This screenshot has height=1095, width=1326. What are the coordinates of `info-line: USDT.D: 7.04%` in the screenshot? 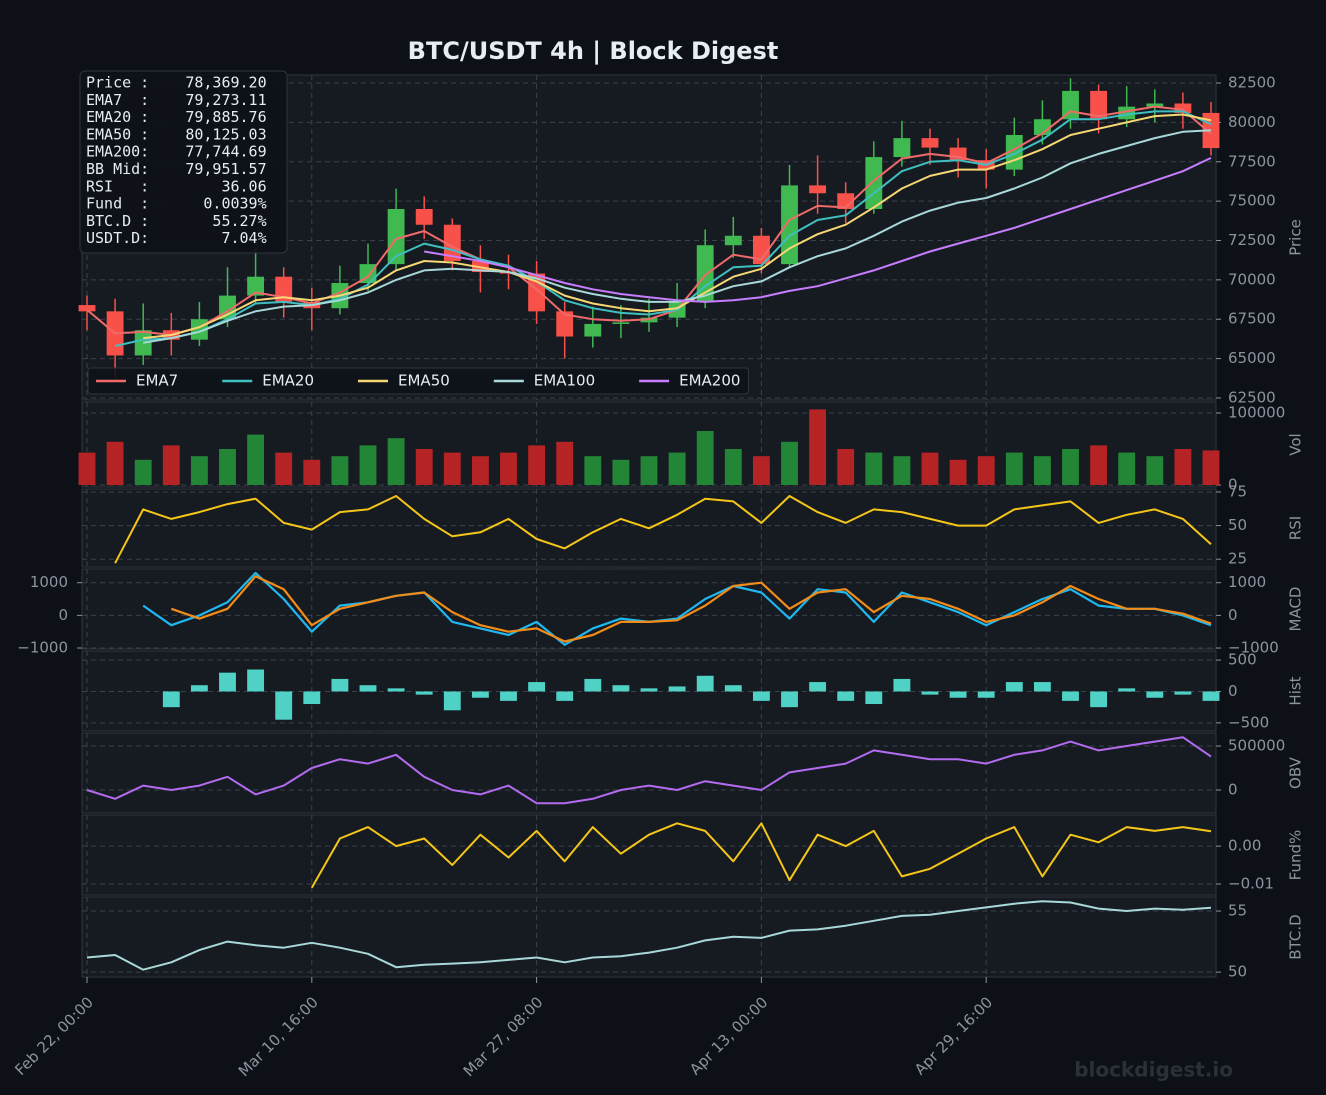 It's located at (176, 238).